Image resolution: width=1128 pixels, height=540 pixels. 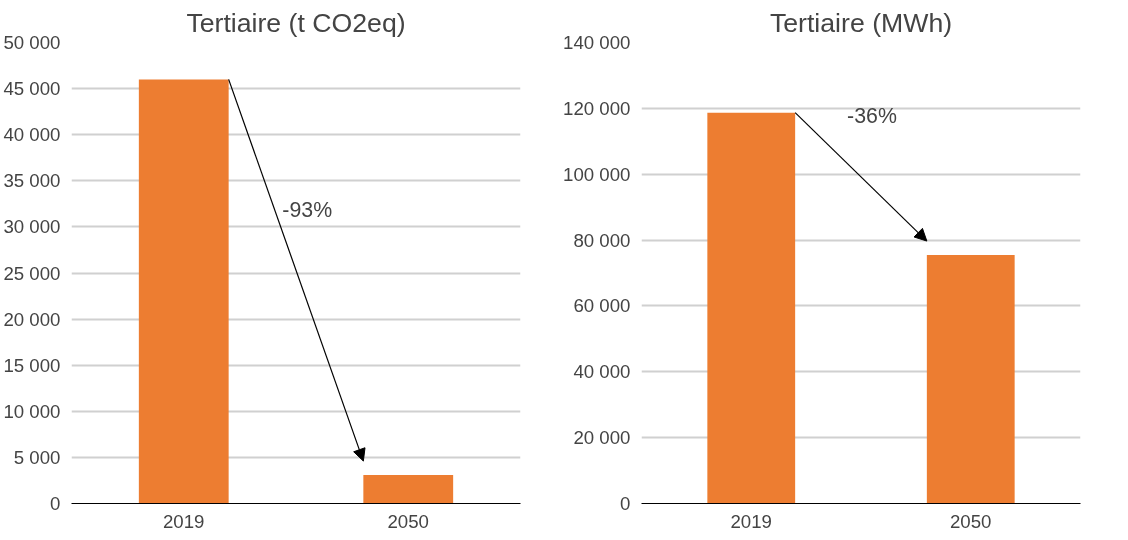 What do you see at coordinates (872, 116) in the screenshot?
I see `annotation: -36%` at bounding box center [872, 116].